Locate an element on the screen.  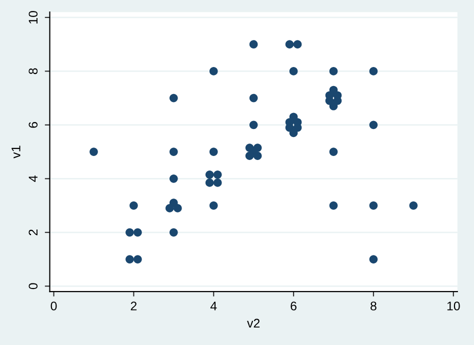
x-tick-label: 6 is located at coordinates (293, 306).